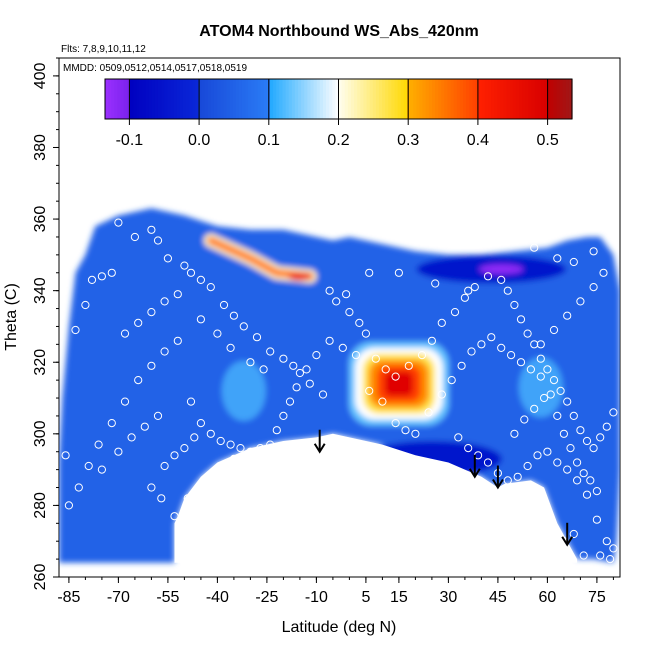  Describe the element at coordinates (40, 290) in the screenshot. I see `y-tick-label: 340` at that location.